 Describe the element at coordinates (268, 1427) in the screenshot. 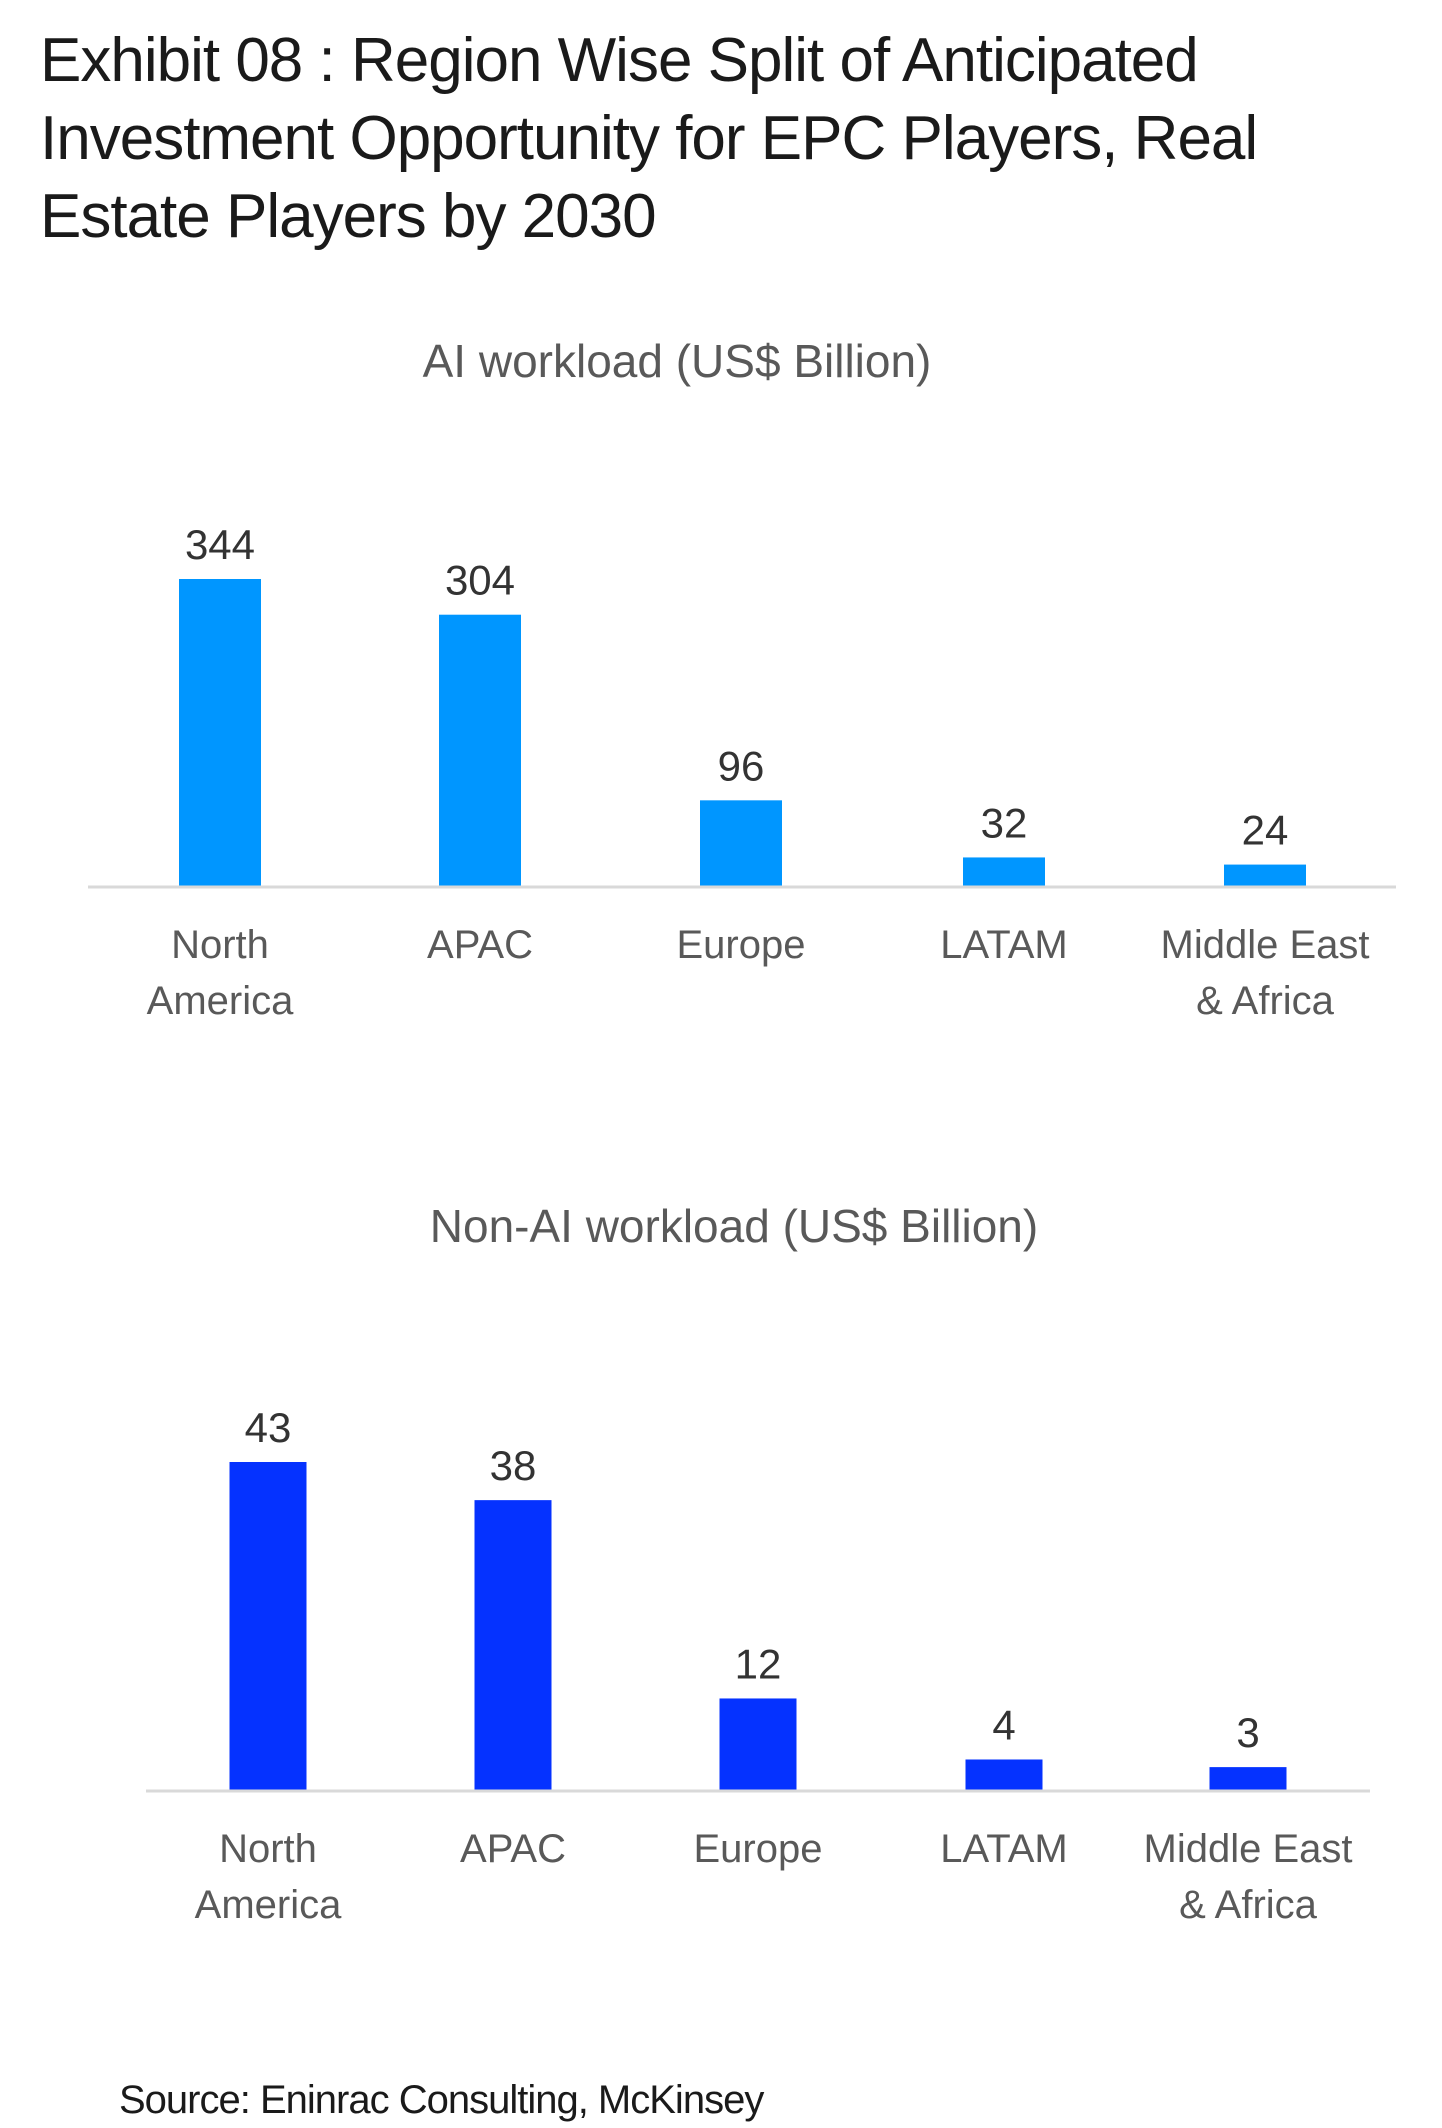

I see `data-label: 43` at that location.